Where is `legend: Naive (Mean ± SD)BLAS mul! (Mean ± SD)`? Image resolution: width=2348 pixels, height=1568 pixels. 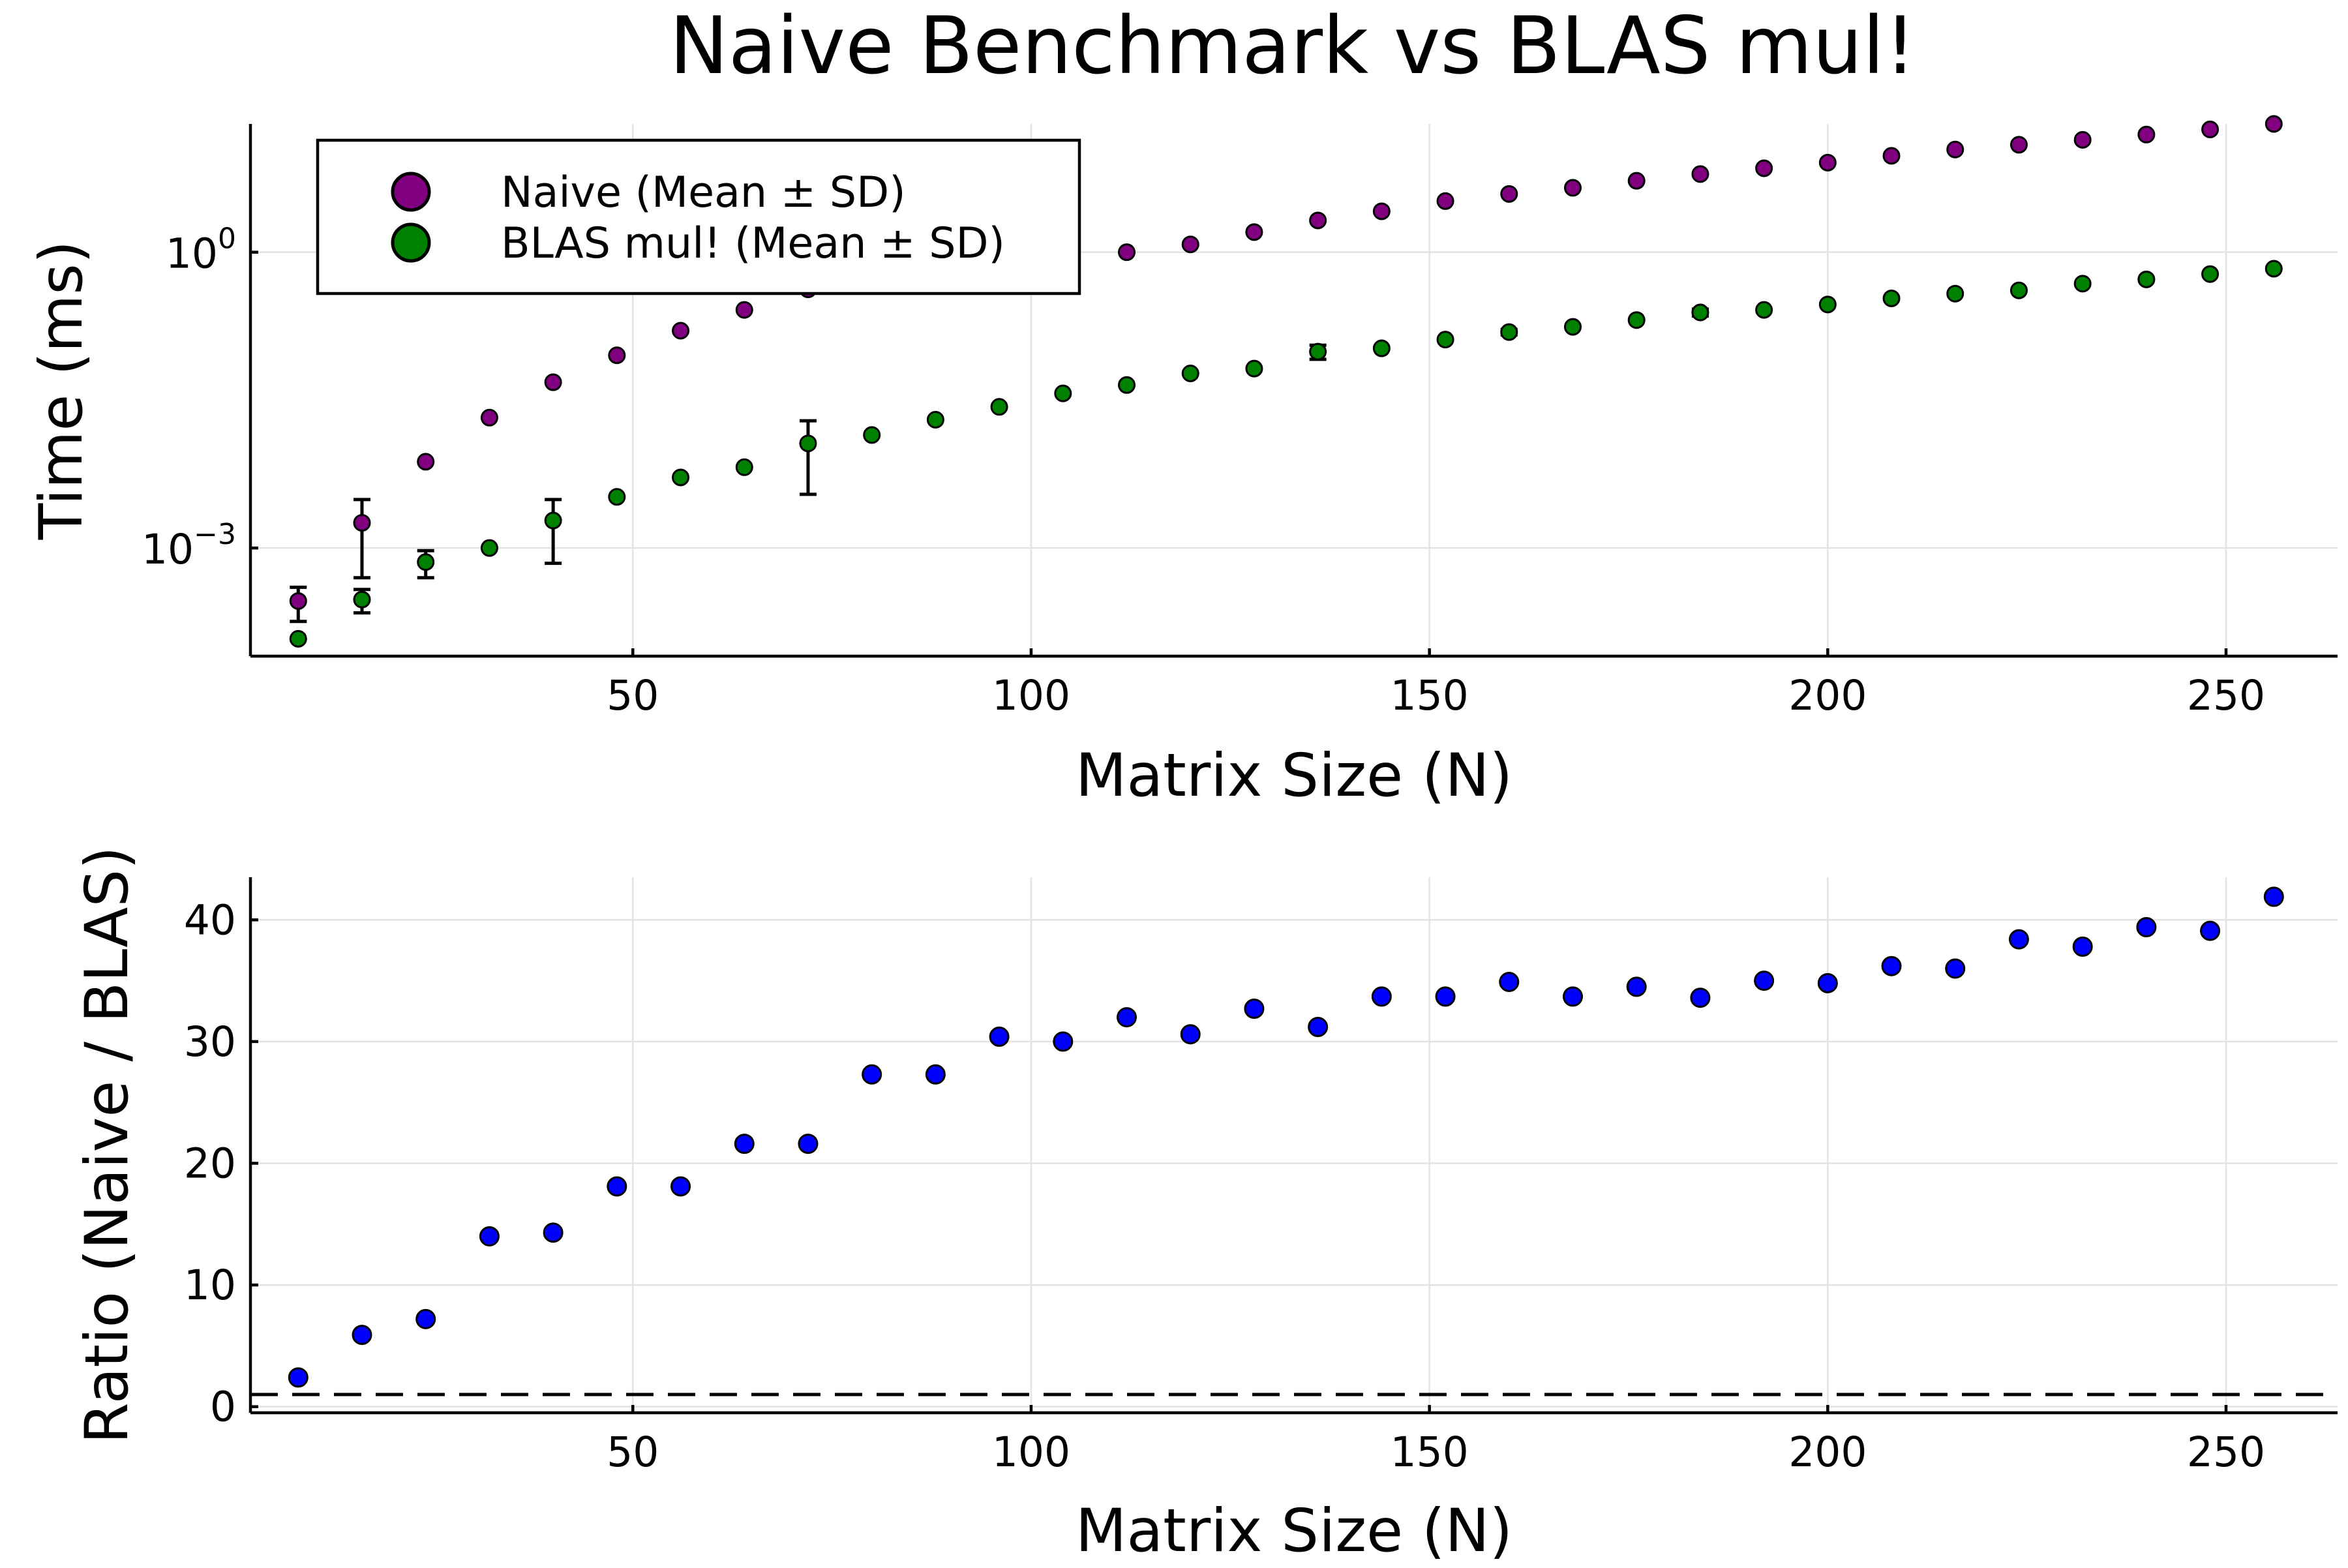 legend: Naive (Mean ± SD)BLAS mul! (Mean ± SD) is located at coordinates (699, 216).